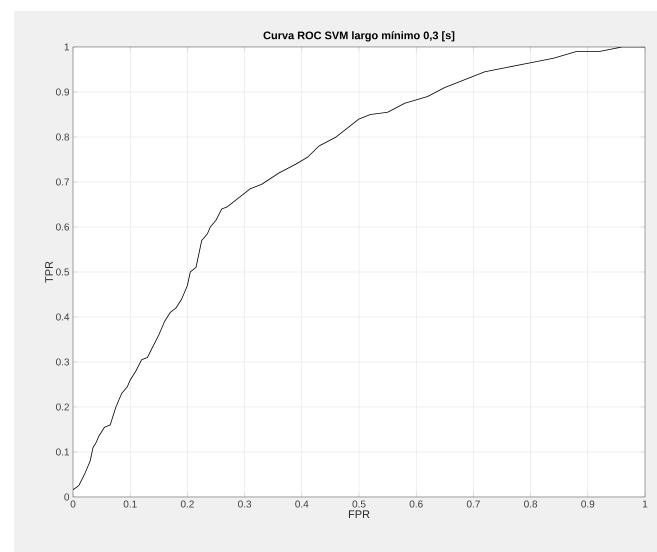  I want to click on y-tick-label: 1, so click(67, 47).